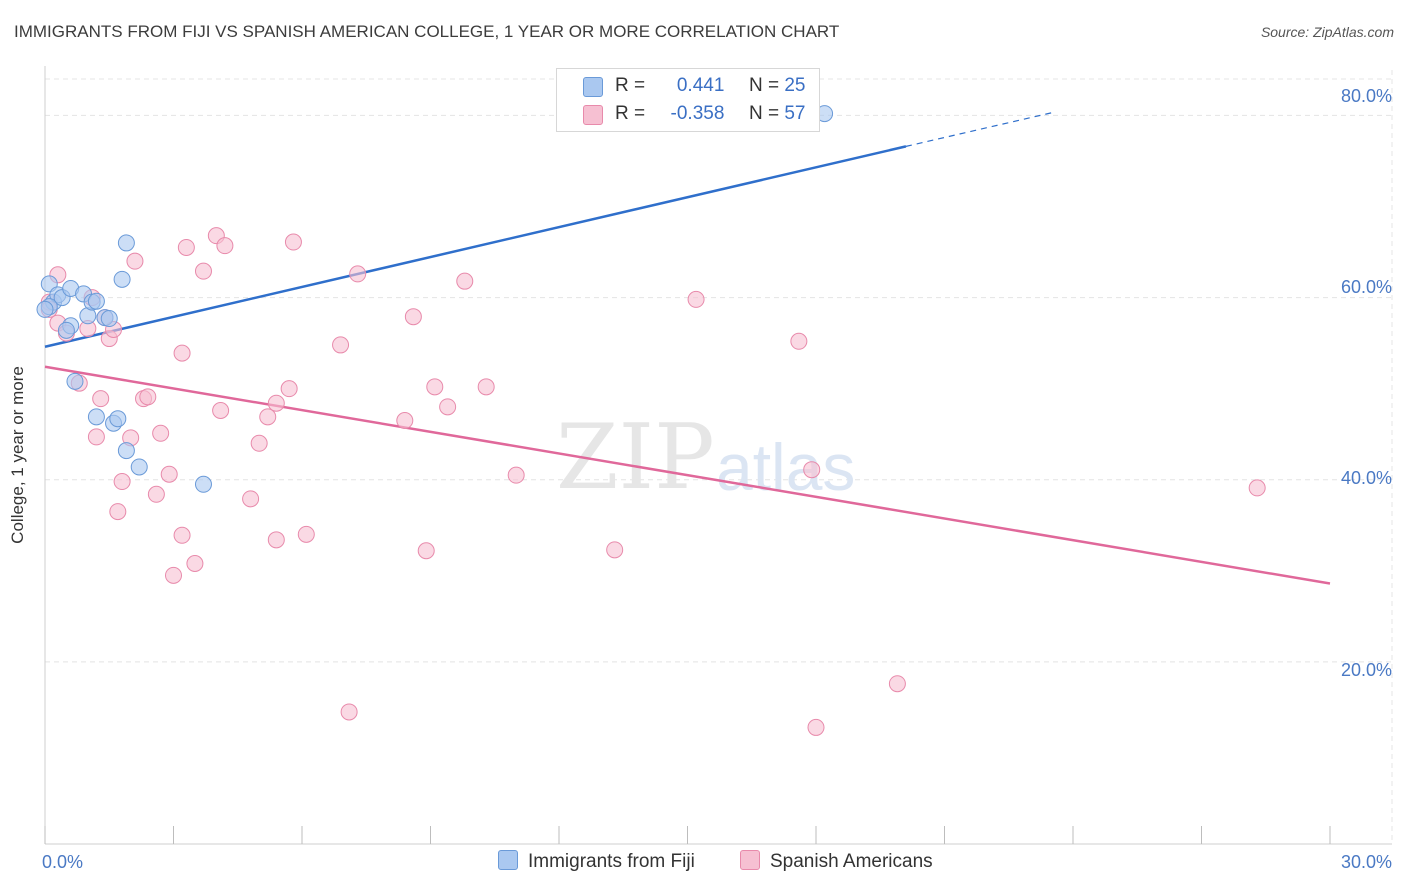 Image resolution: width=1406 pixels, height=892 pixels. What do you see at coordinates (688, 100) in the screenshot?
I see `stats-box: R = 0.441 N = 25 R = -0.358 N = 57` at bounding box center [688, 100].